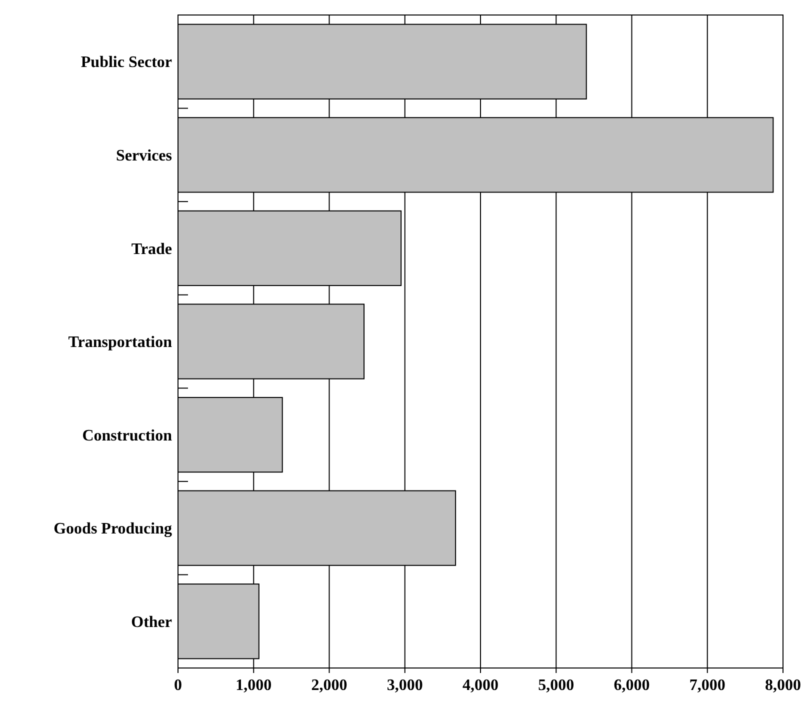 The width and height of the screenshot is (809, 709). What do you see at coordinates (329, 685) in the screenshot?
I see `x-tick-label: 2,000` at bounding box center [329, 685].